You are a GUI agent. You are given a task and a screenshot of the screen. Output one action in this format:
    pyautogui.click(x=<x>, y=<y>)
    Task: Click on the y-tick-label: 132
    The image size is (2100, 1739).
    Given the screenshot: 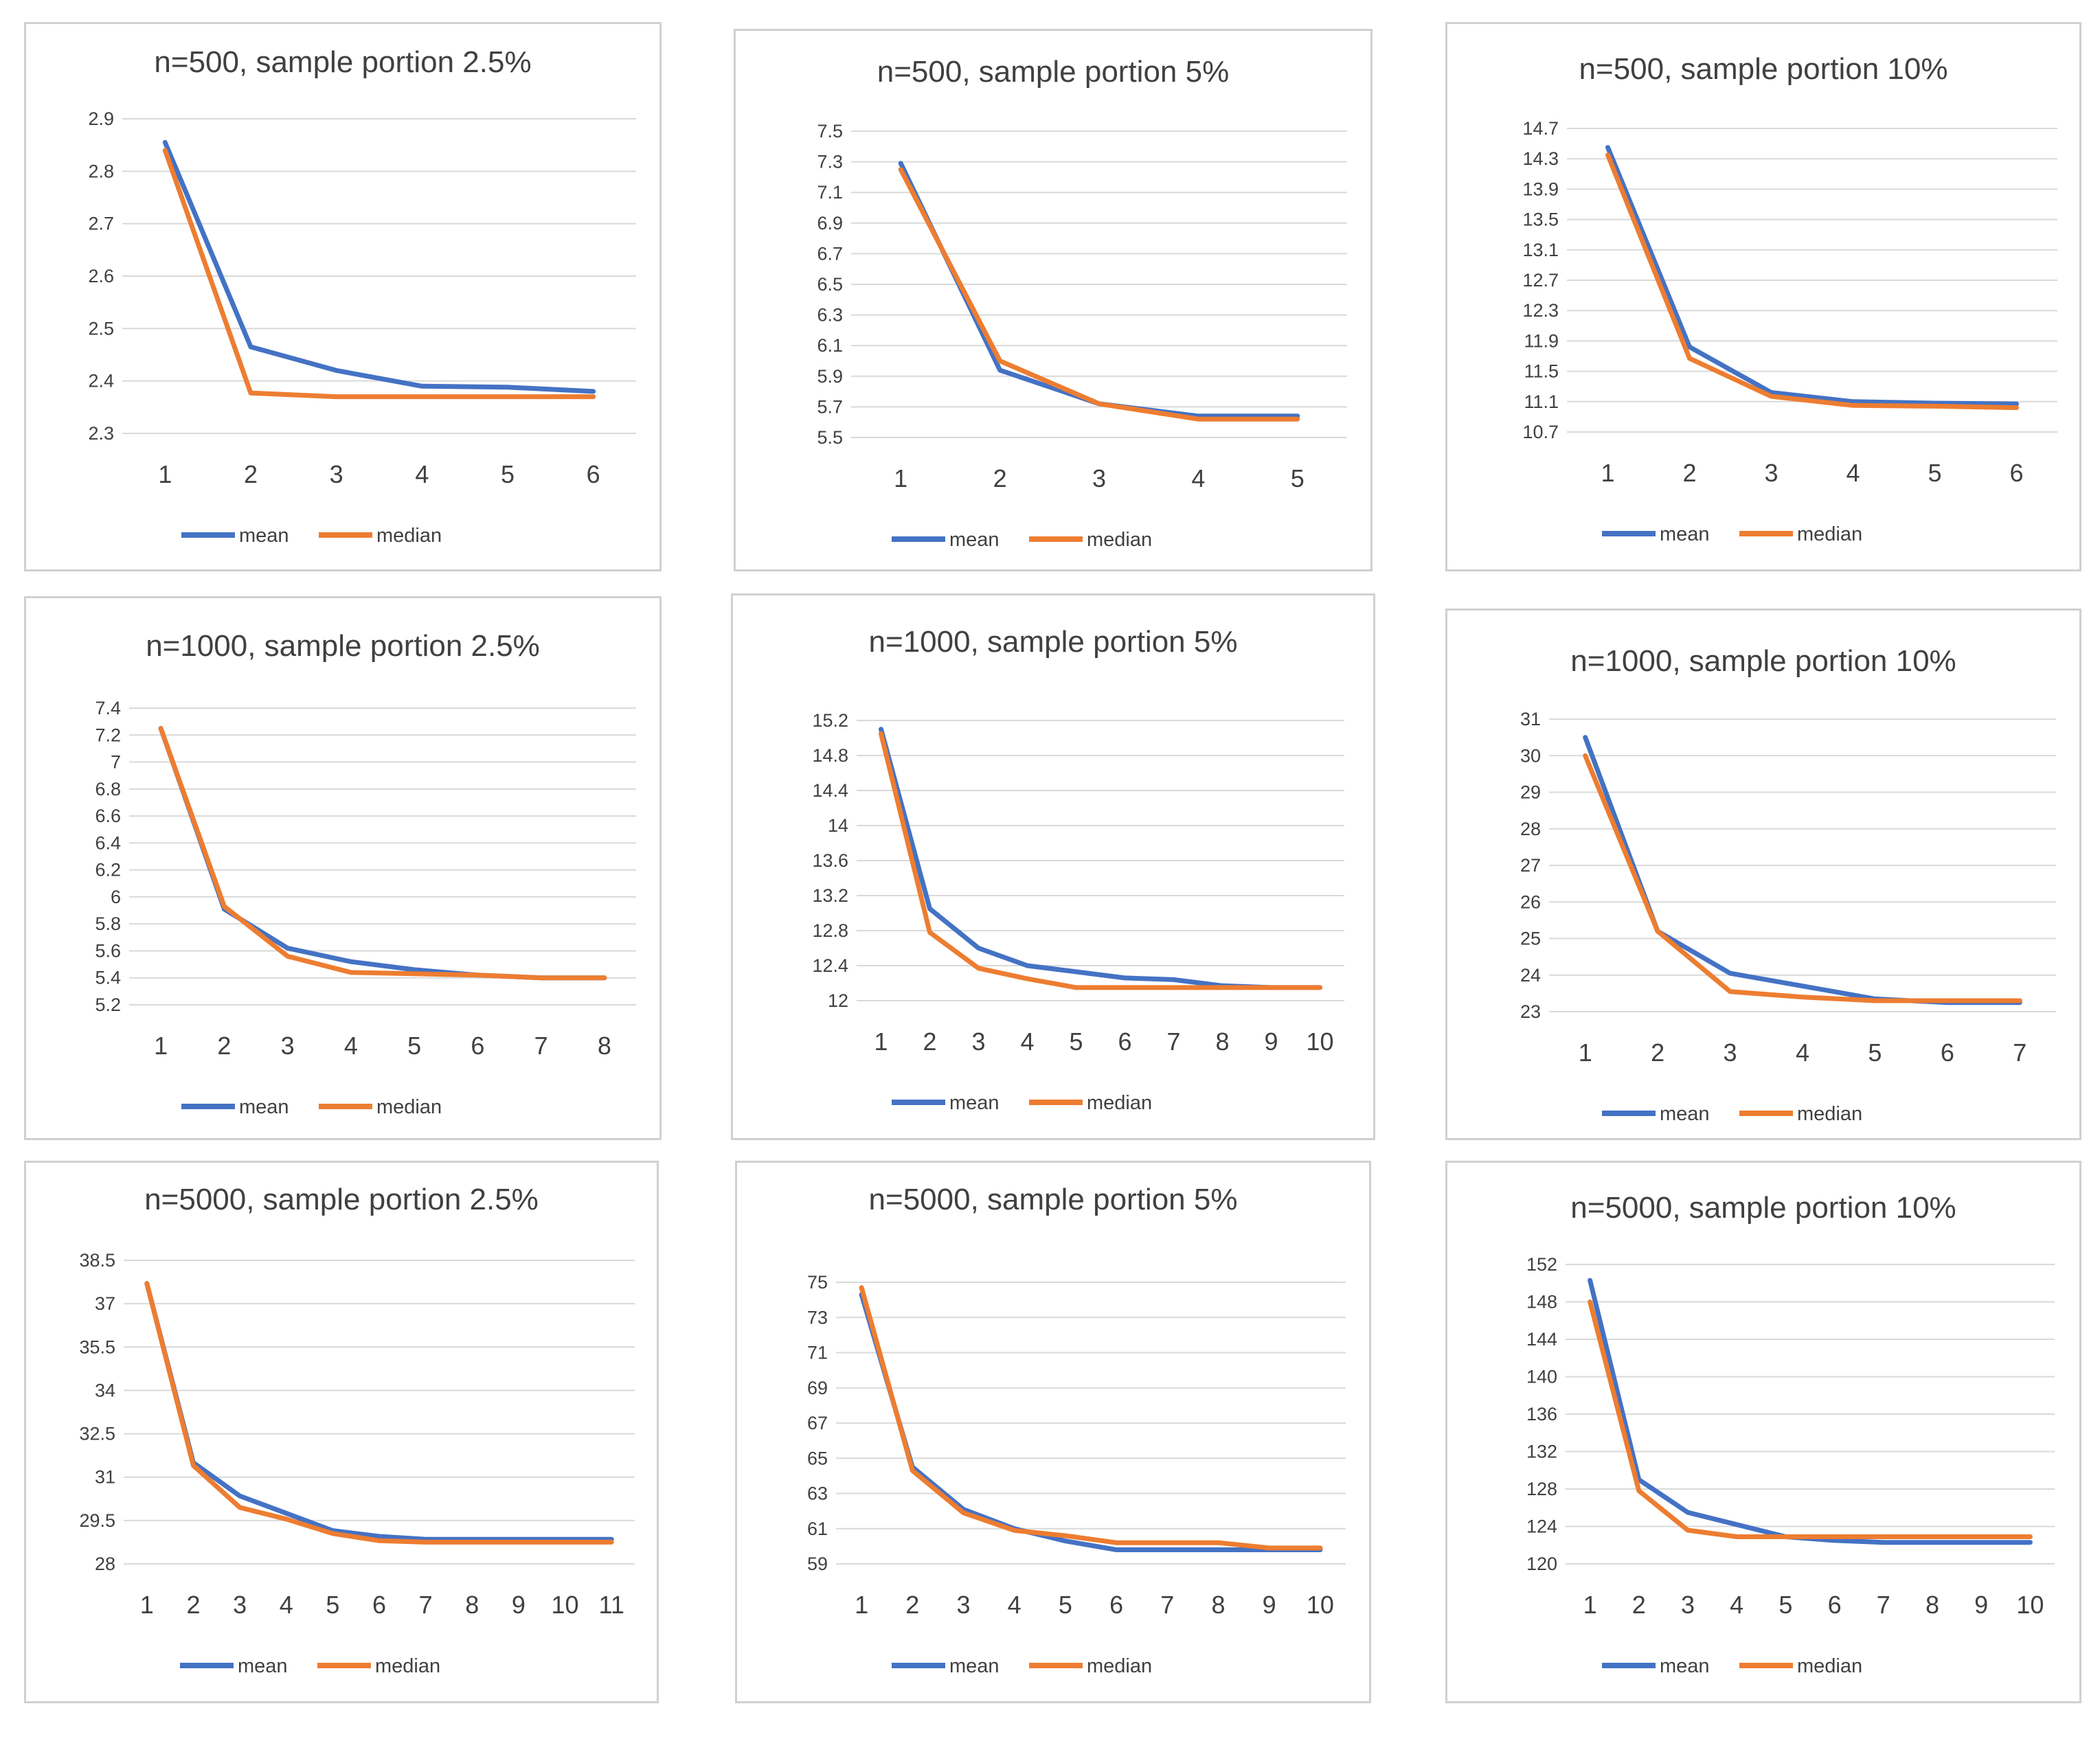 What is the action you would take?
    pyautogui.click(x=1541, y=1452)
    